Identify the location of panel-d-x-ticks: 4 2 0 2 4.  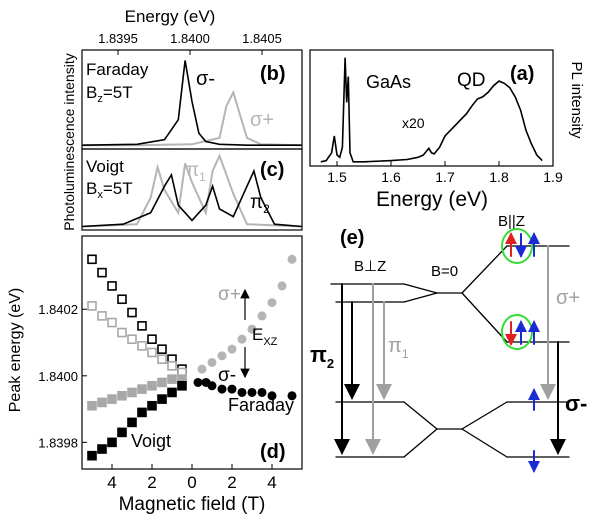
(192, 478).